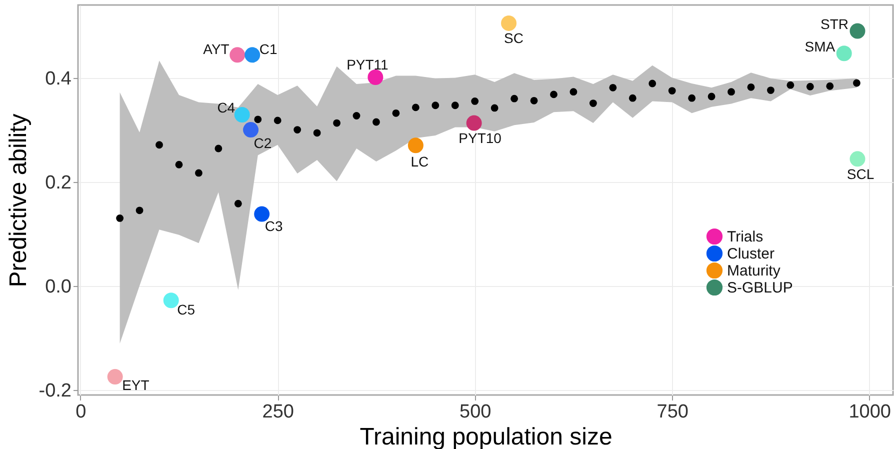 Image resolution: width=894 pixels, height=449 pixels. Describe the element at coordinates (419, 161) in the screenshot. I see `annotation: LC` at that location.